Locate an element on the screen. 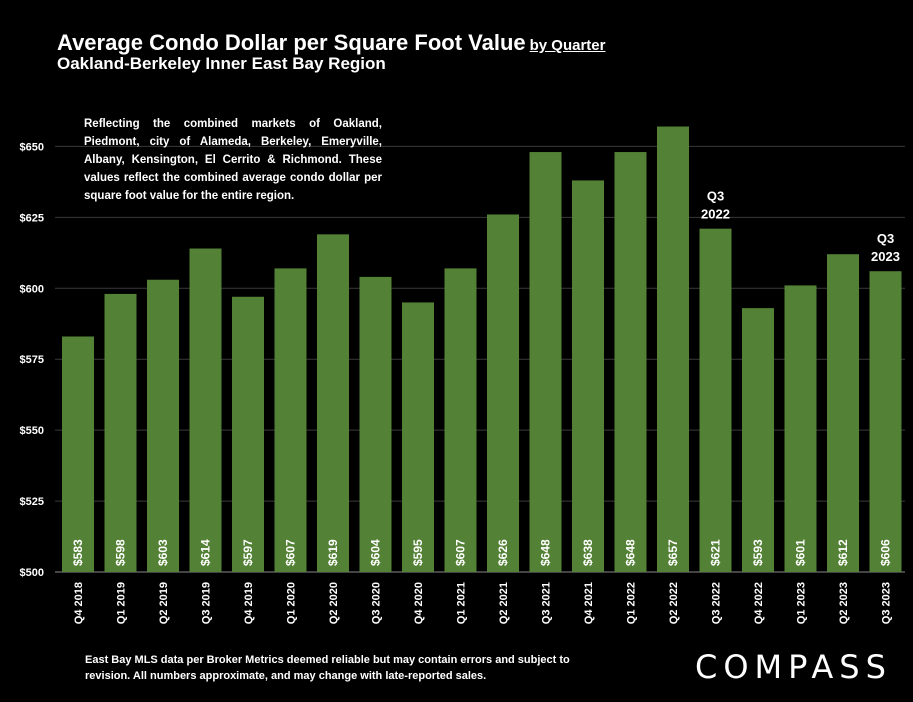 The width and height of the screenshot is (913, 702). title-suffix: by Quarter is located at coordinates (567, 45).